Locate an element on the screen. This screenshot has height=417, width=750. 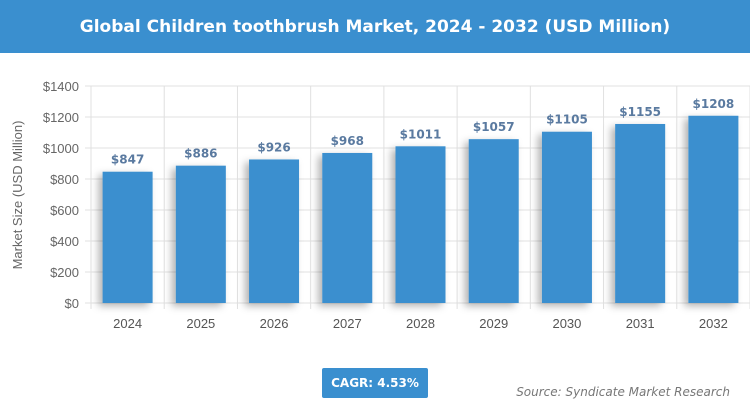
data-label: $1208 is located at coordinates (714, 104).